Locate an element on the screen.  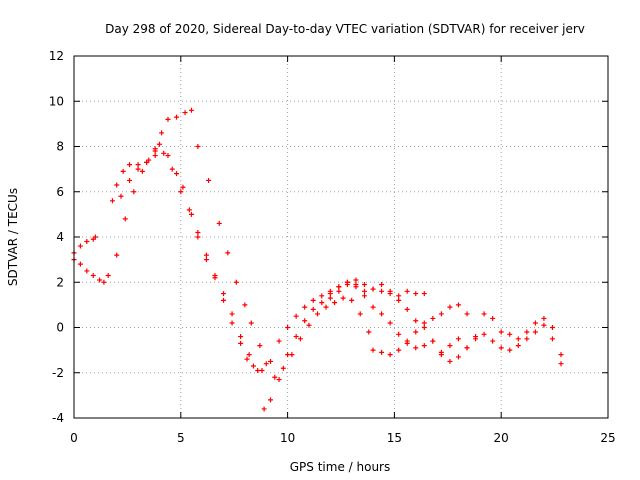
x-tick-label: 0 is located at coordinates (74, 438).